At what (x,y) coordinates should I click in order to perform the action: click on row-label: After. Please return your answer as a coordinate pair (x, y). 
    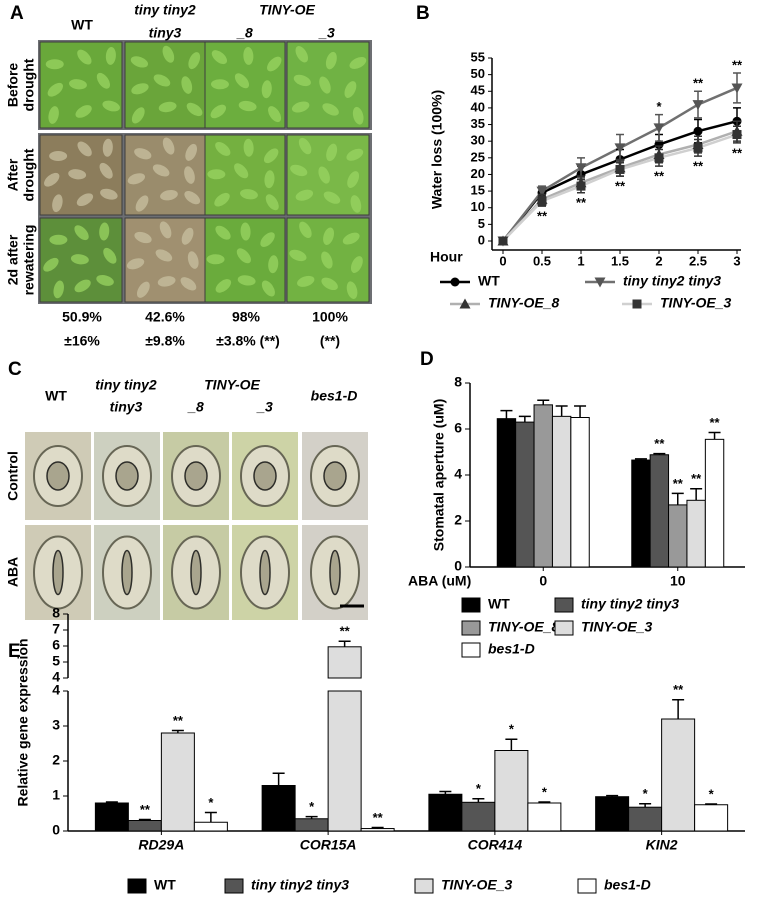
    Looking at the image, I should click on (13, 174).